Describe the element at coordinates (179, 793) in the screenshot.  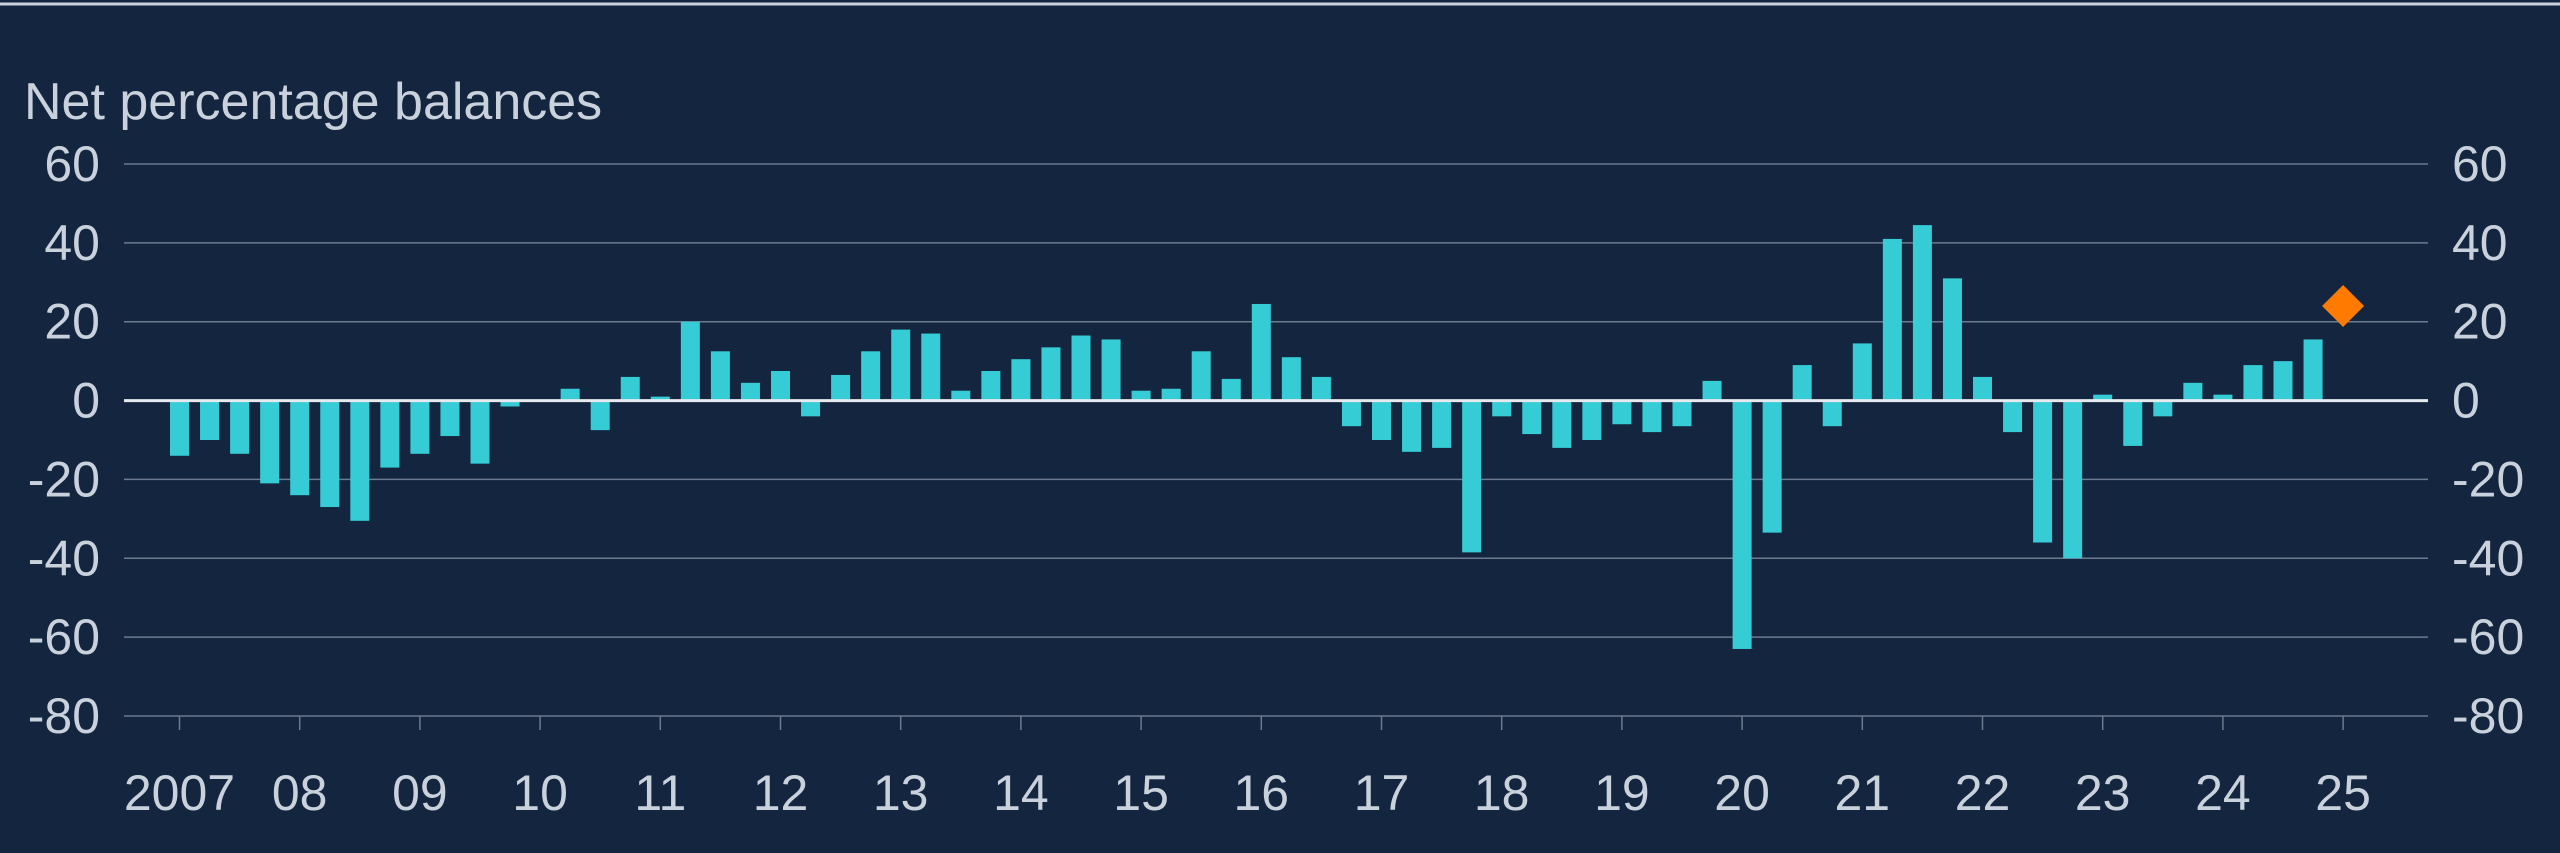
I see `x-tick-label: 2007` at that location.